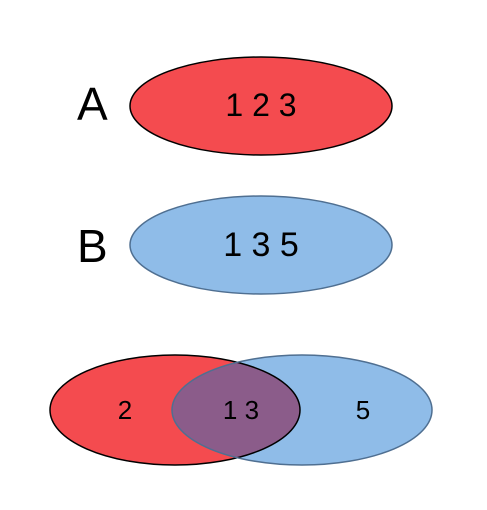 Image resolution: width=487 pixels, height=510 pixels. I want to click on venn-only-b-label: 5, so click(363, 410).